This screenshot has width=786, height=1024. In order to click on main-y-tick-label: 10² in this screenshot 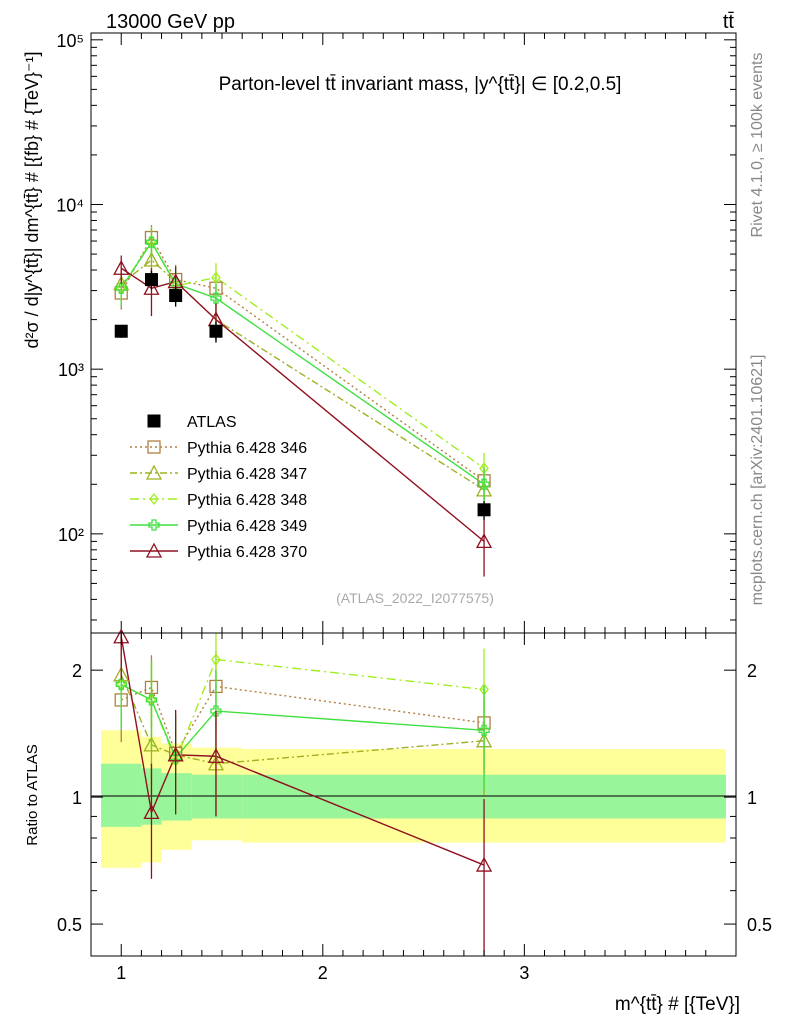, I will do `click(71, 535)`.